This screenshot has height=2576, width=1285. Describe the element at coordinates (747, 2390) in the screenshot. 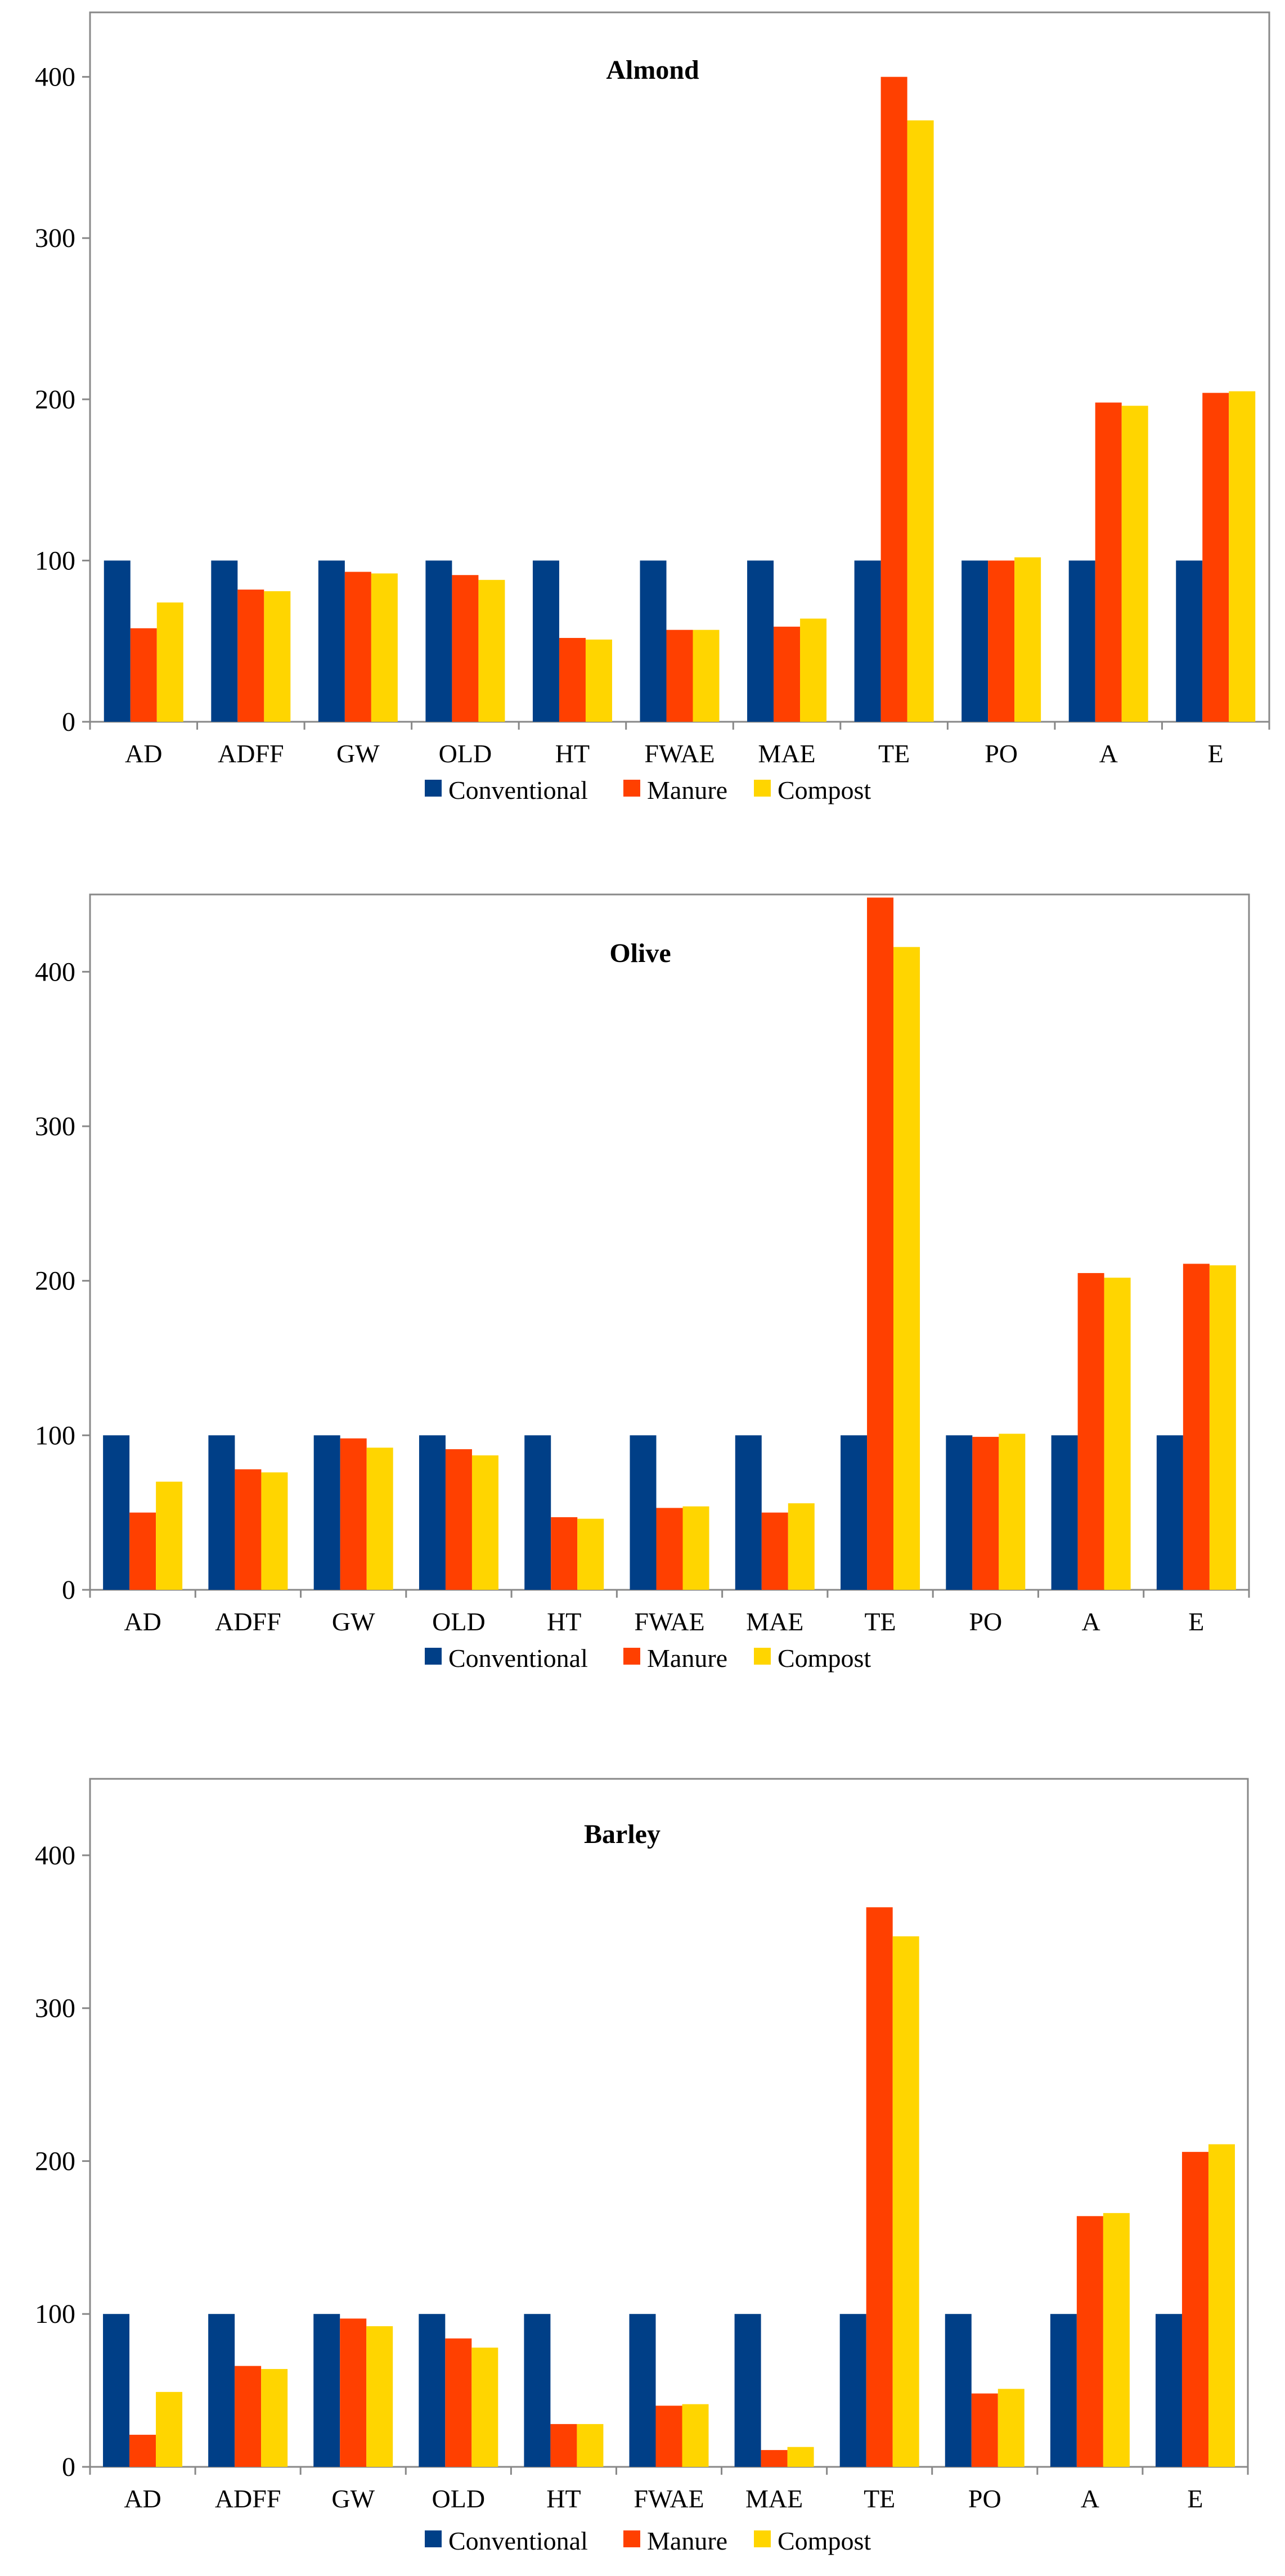

I see `bar-conventional-mae` at that location.